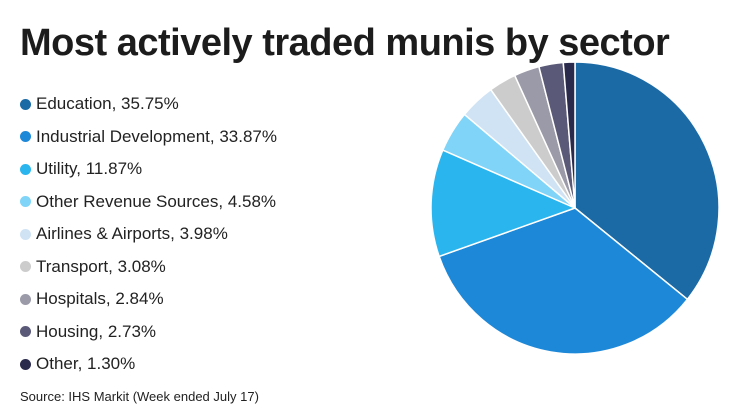  What do you see at coordinates (132, 234) in the screenshot?
I see `legend-label: Airlines & Airports, 3.98%` at bounding box center [132, 234].